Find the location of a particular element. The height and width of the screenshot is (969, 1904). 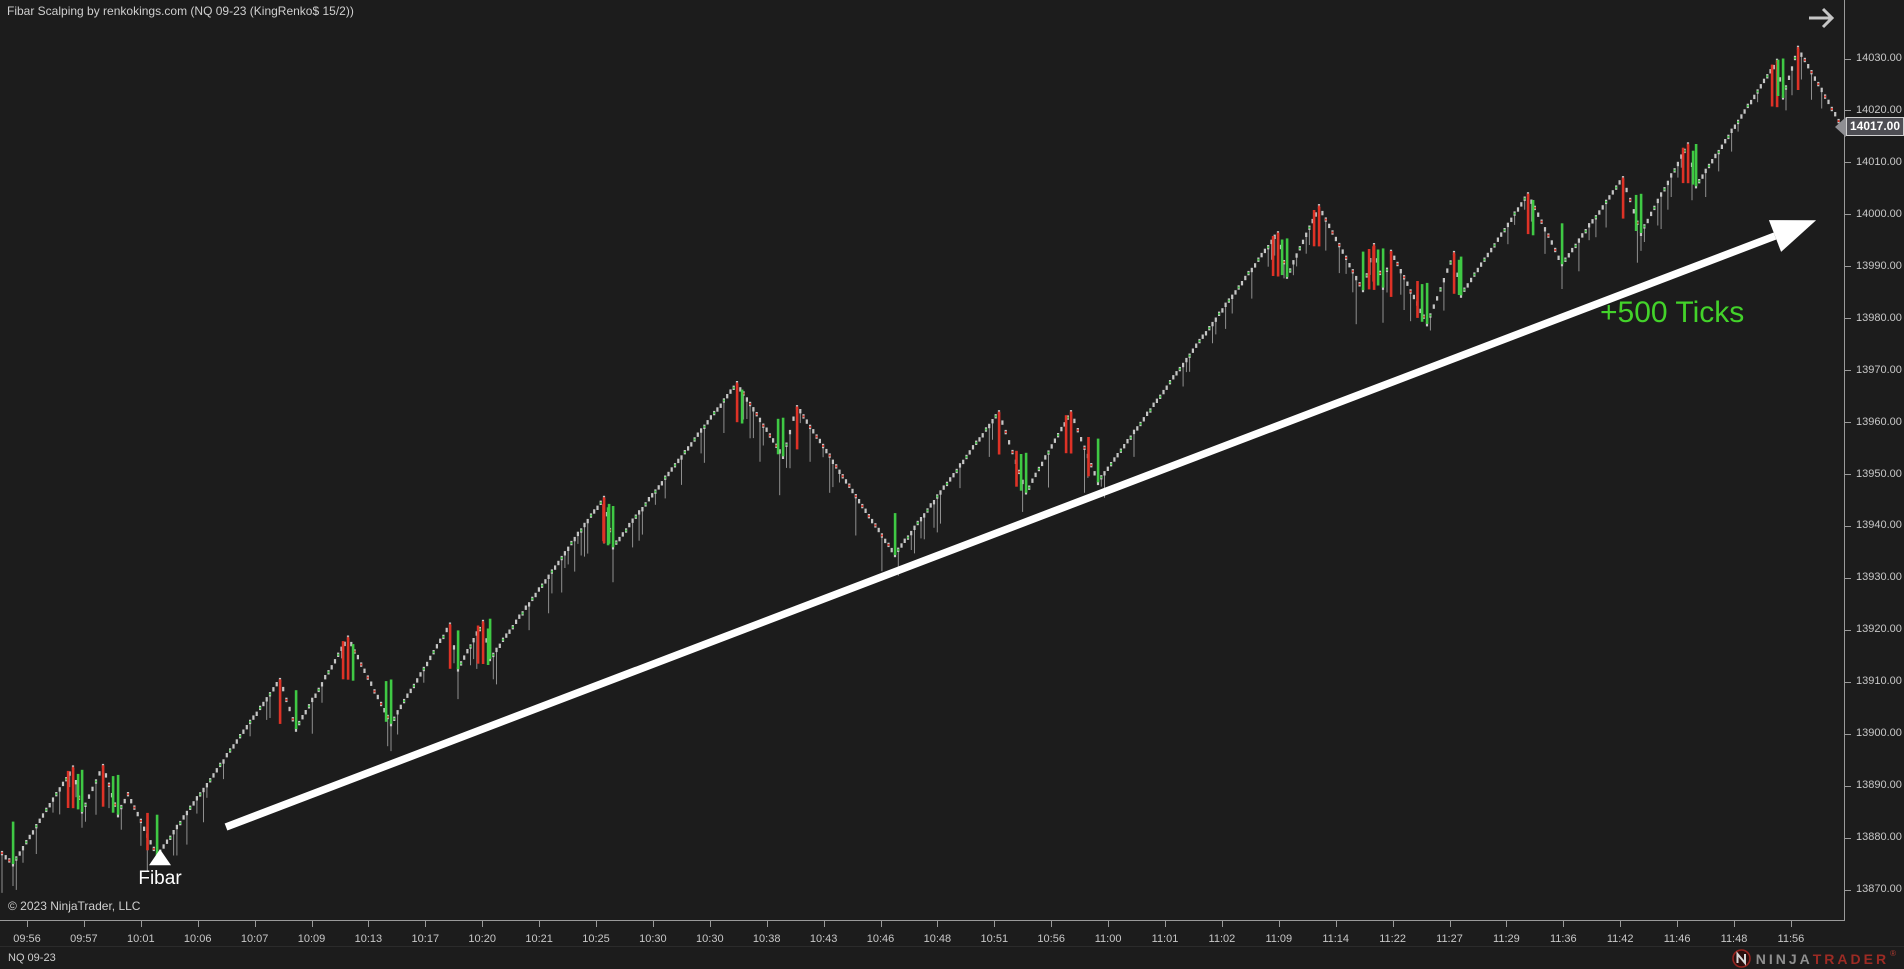

price-axis-label: 13930.00 is located at coordinates (1879, 577).